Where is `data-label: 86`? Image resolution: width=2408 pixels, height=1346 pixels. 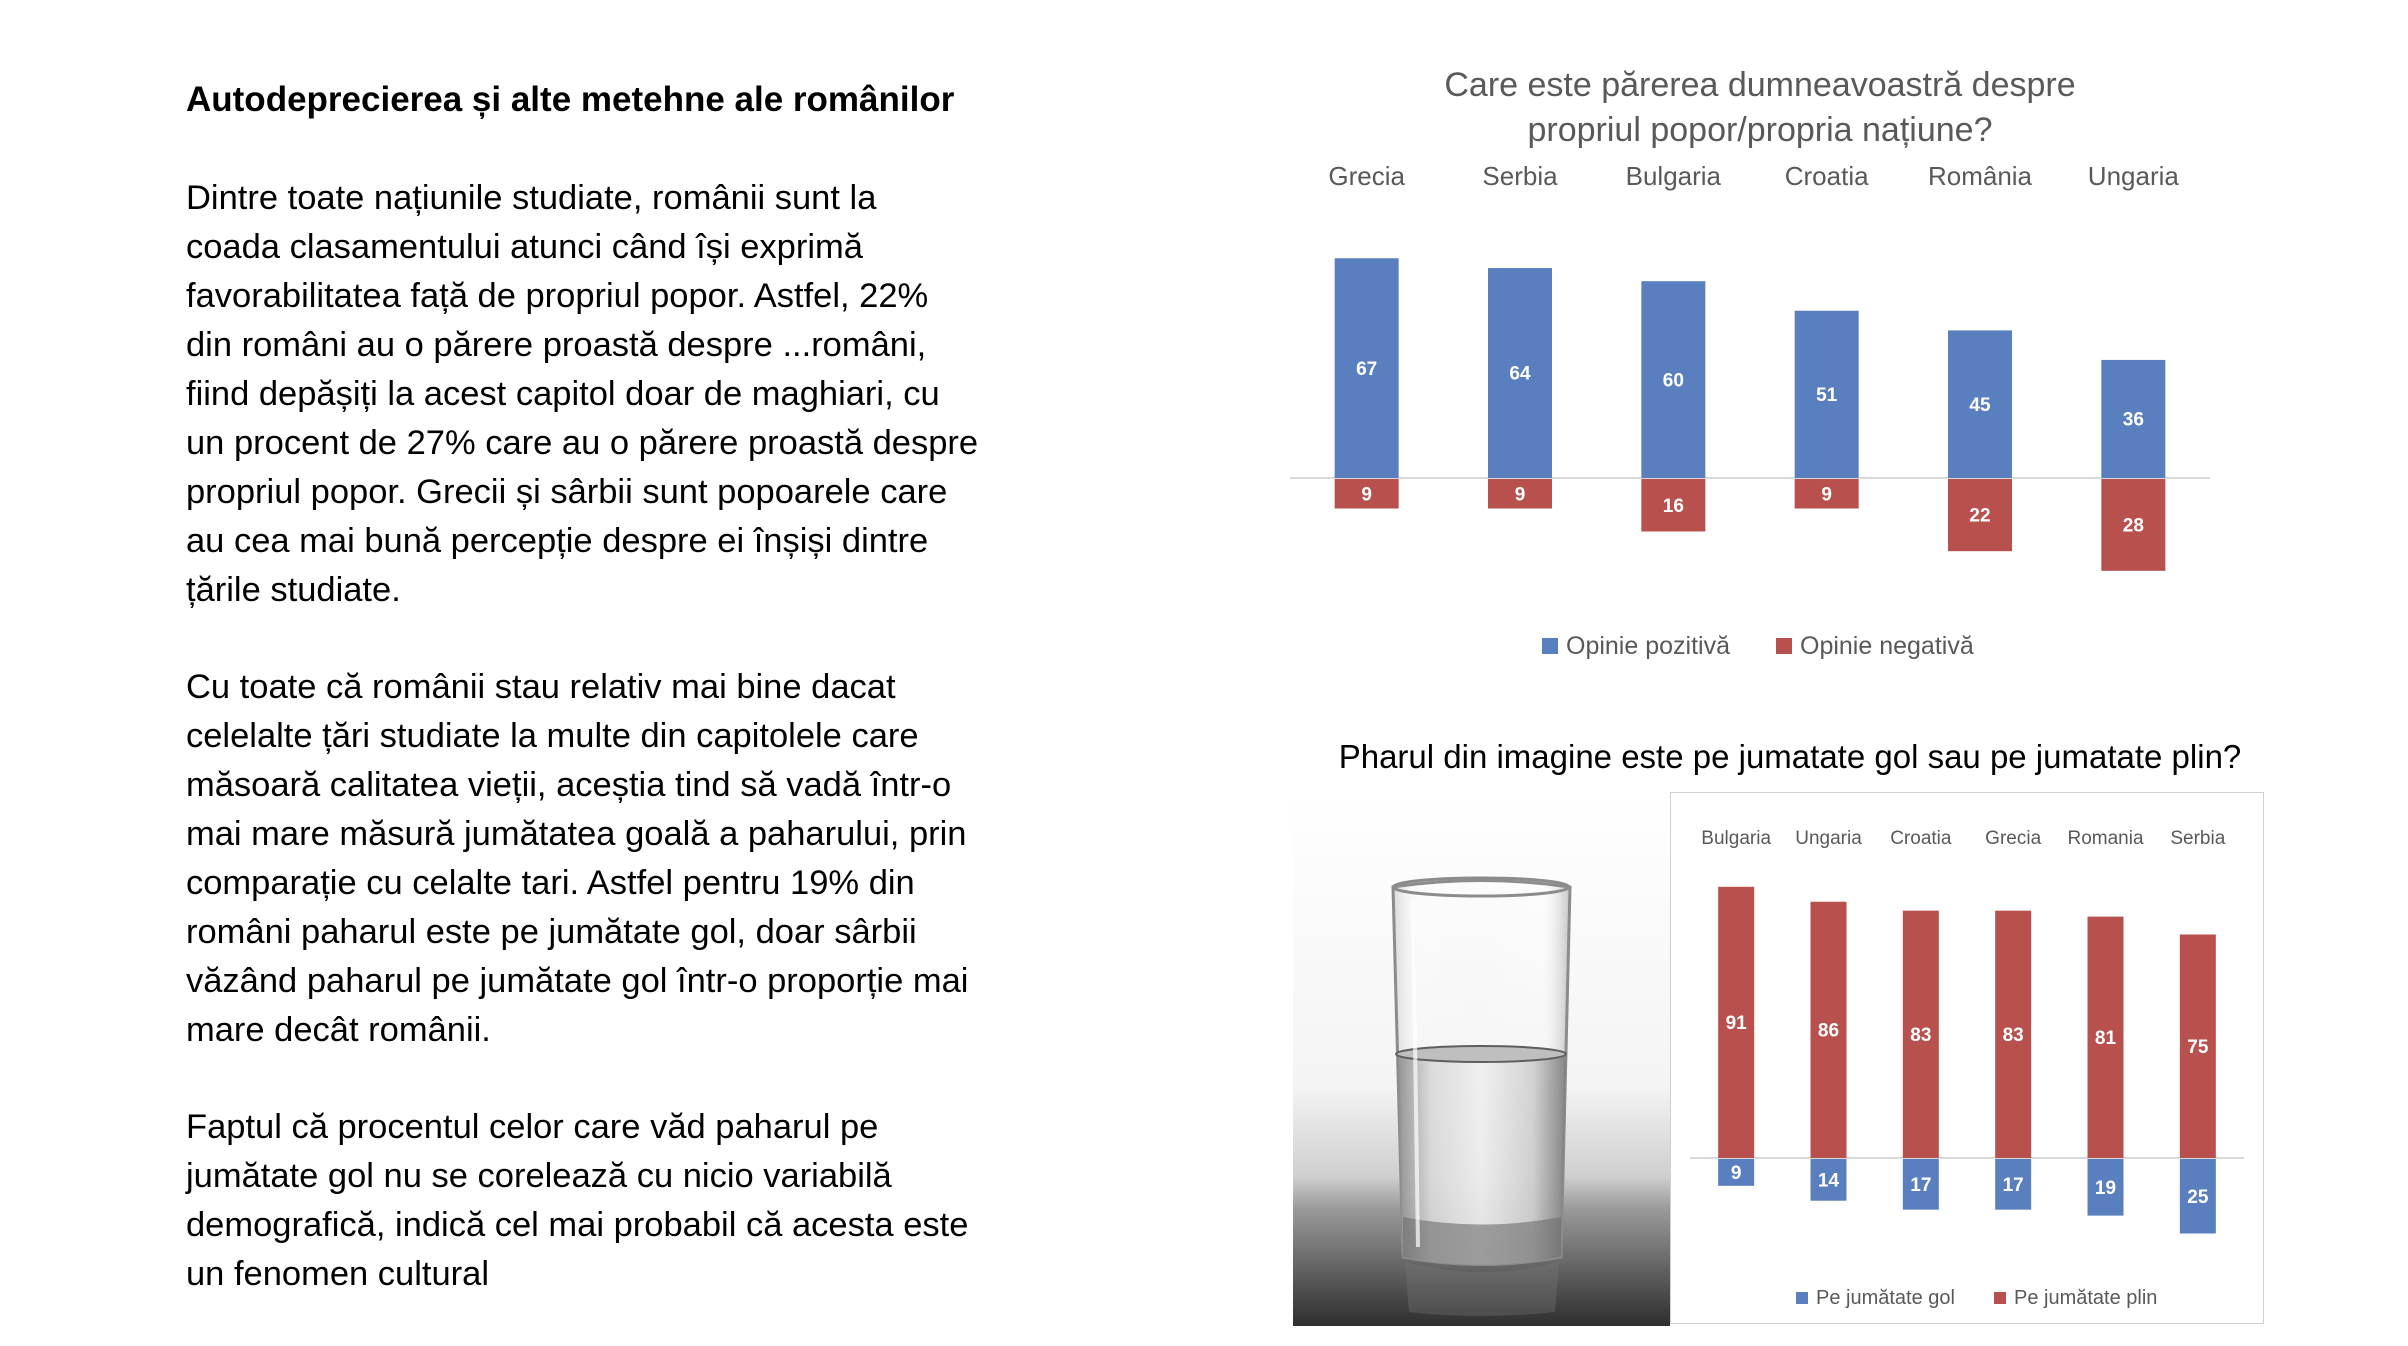
data-label: 86 is located at coordinates (1828, 1031).